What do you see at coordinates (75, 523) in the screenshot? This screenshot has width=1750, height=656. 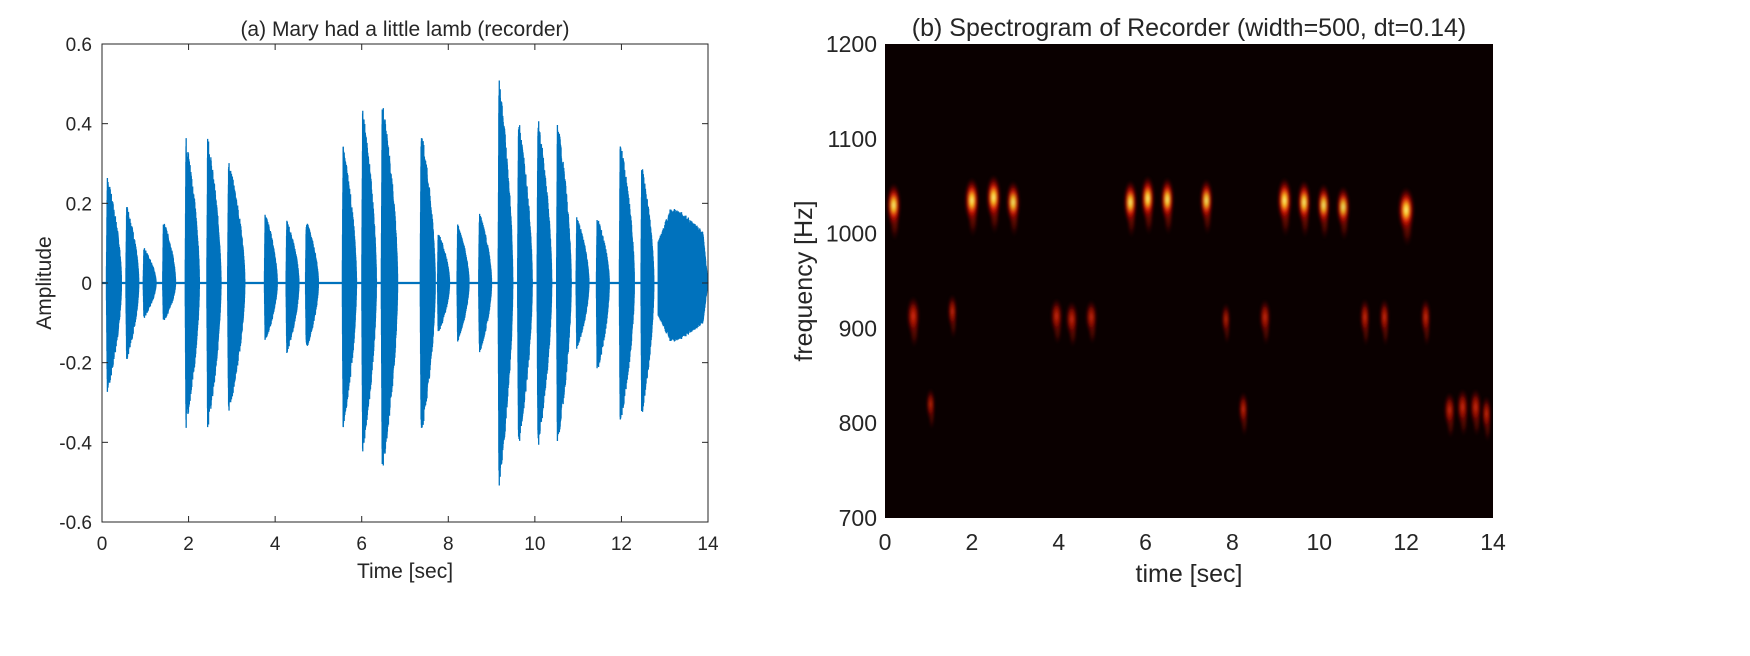 I see `waveform-y-tick-label: -0.6` at bounding box center [75, 523].